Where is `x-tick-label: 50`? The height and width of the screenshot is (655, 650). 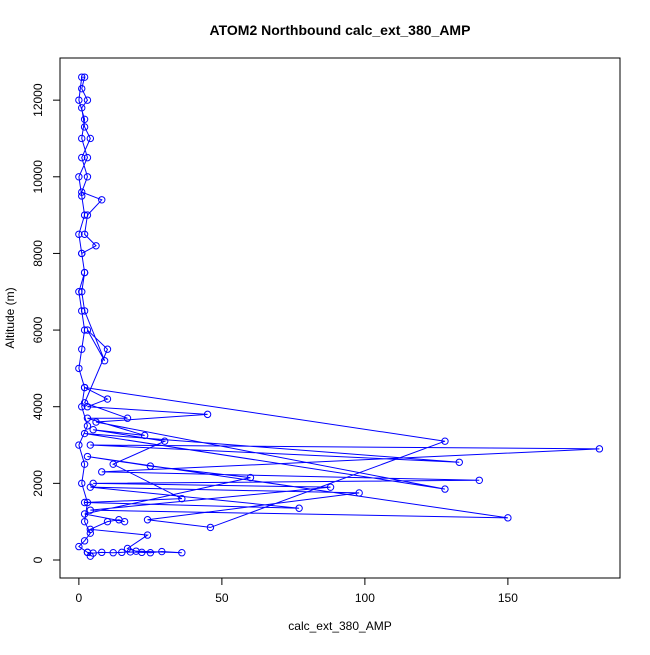
x-tick-label: 50 is located at coordinates (222, 598).